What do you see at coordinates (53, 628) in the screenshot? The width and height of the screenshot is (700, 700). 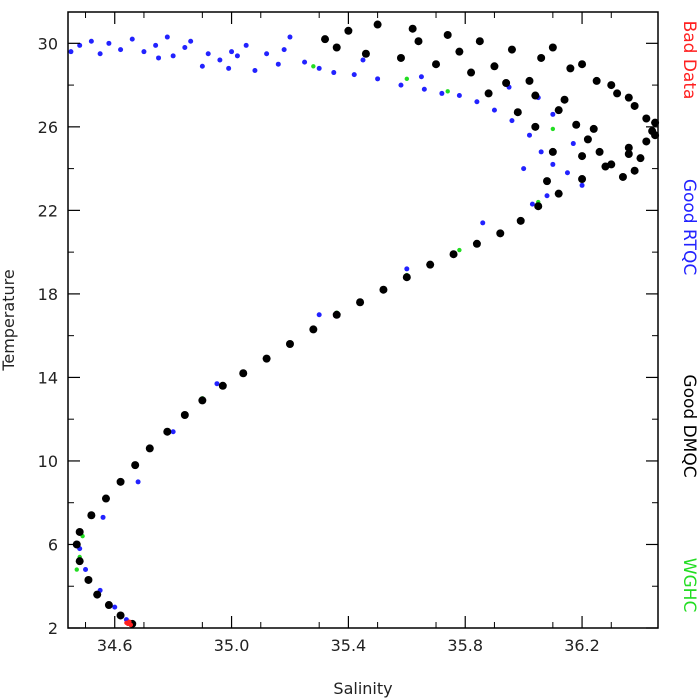 I see `y-tick-label: 2` at bounding box center [53, 628].